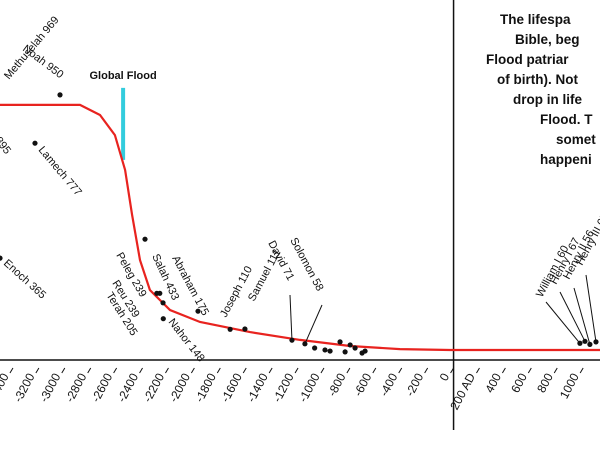 The width and height of the screenshot is (600, 450). Describe the element at coordinates (569, 386) in the screenshot. I see `x-tick-label: 1000` at that location.